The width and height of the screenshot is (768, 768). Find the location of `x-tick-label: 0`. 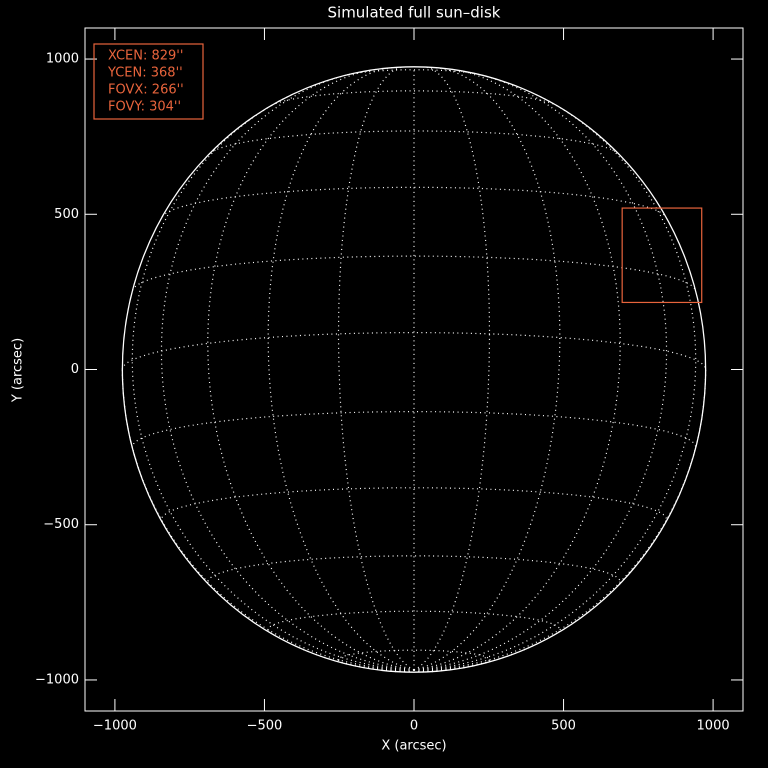

x-tick-label: 0 is located at coordinates (414, 726).